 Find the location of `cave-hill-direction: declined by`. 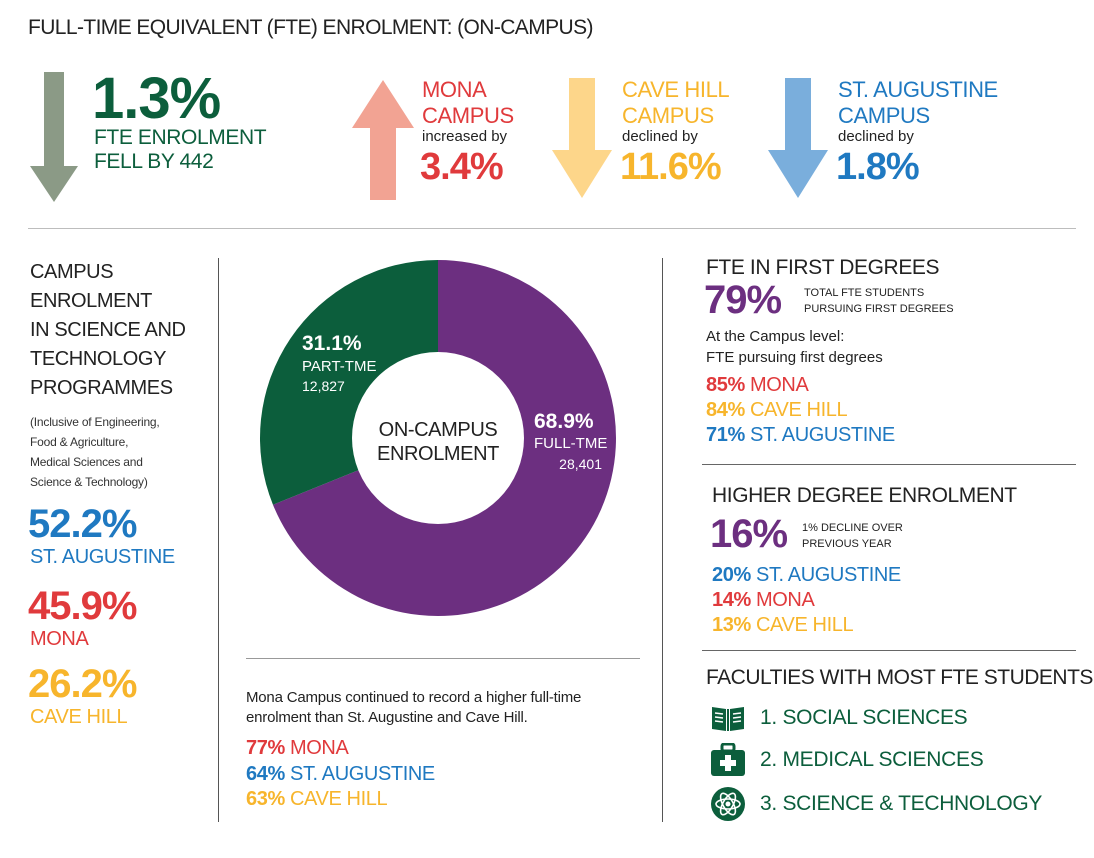

cave-hill-direction: declined by is located at coordinates (660, 136).